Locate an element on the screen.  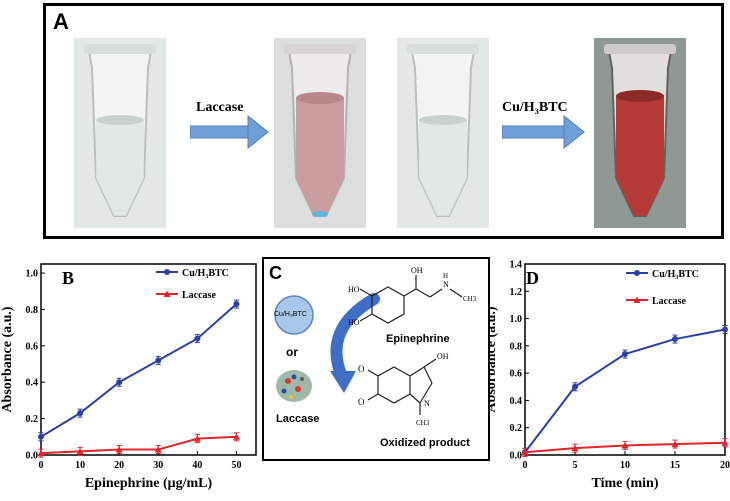
x-tick-label: 5 is located at coordinates (575, 465).